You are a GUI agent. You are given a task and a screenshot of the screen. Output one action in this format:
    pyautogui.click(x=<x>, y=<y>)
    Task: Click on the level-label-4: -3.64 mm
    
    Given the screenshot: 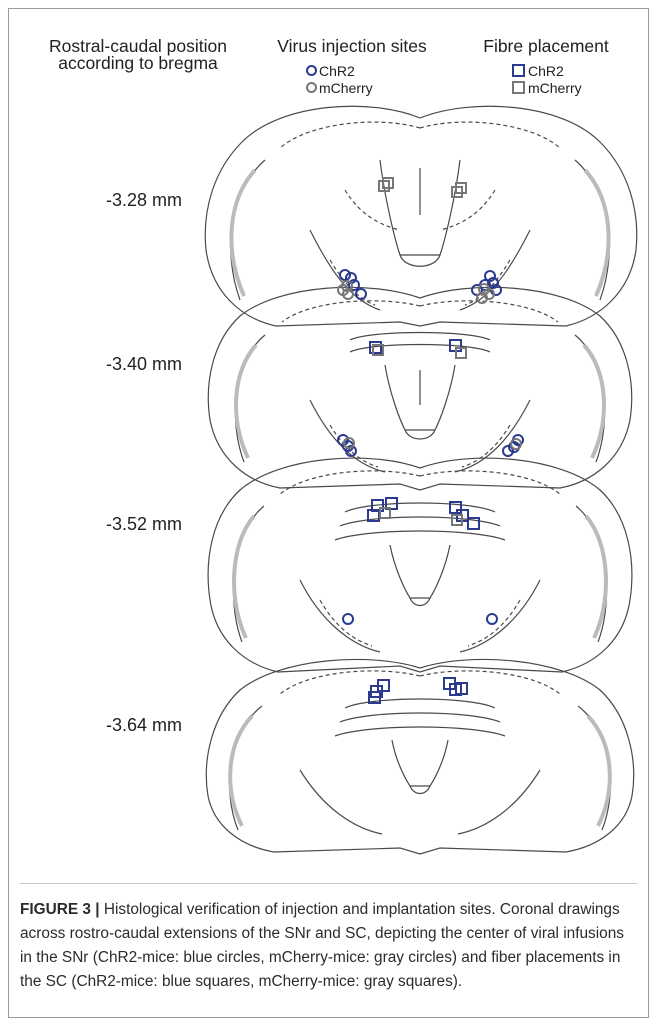 What is the action you would take?
    pyautogui.click(x=144, y=725)
    